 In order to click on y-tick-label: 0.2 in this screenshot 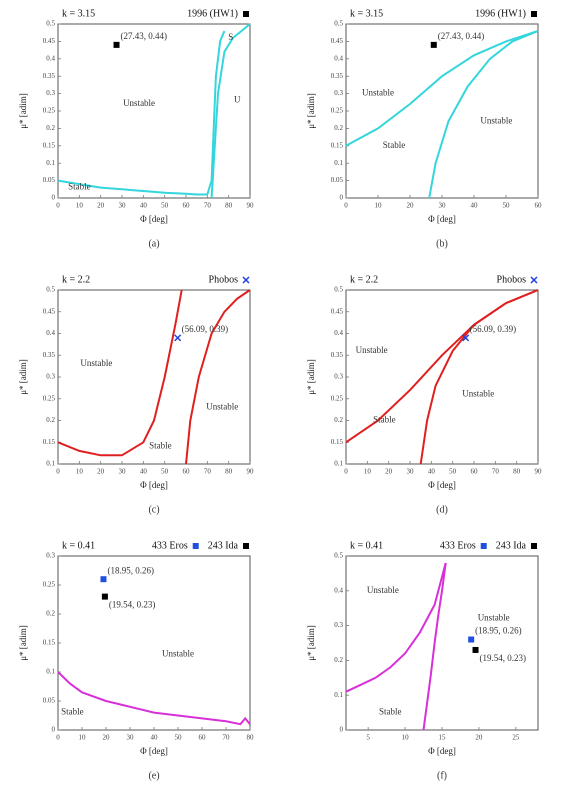, I will do `click(50, 420)`.